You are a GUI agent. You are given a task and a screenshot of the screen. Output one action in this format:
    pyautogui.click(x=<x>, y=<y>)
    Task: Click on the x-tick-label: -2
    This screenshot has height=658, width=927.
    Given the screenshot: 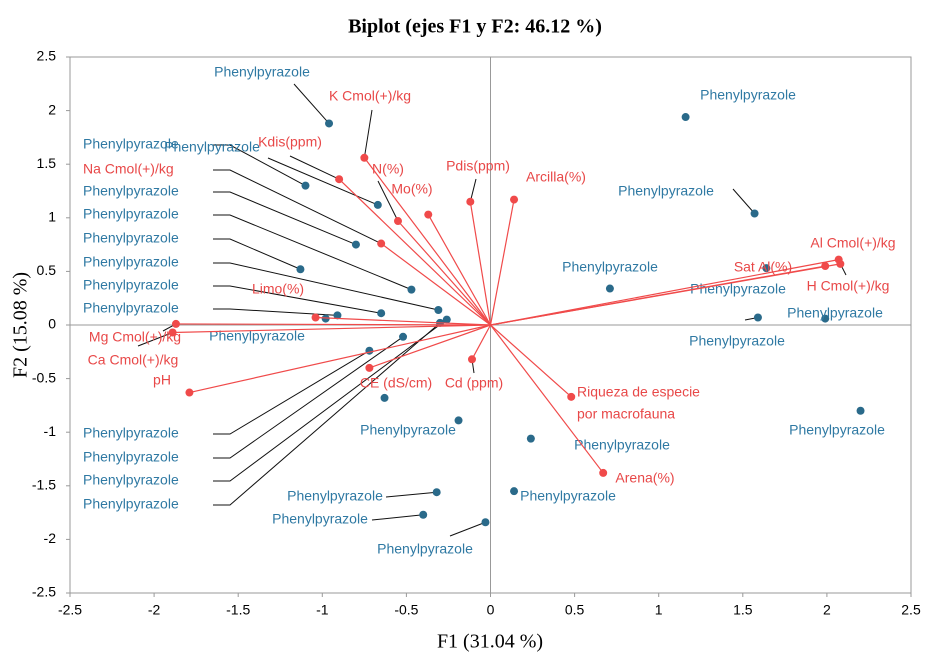 What is the action you would take?
    pyautogui.click(x=154, y=610)
    